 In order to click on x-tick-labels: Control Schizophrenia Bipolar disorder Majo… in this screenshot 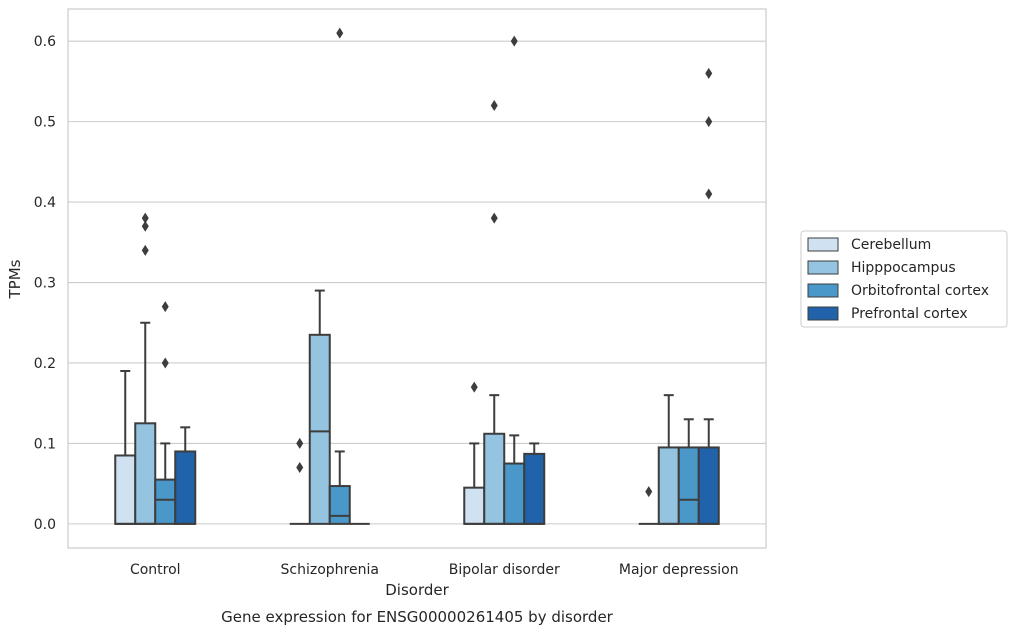, I will do `click(434, 570)`.